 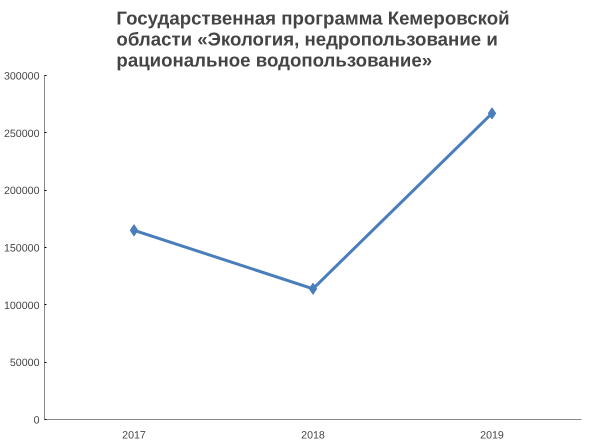 I want to click on y-tick-label: 50000, so click(x=25, y=363).